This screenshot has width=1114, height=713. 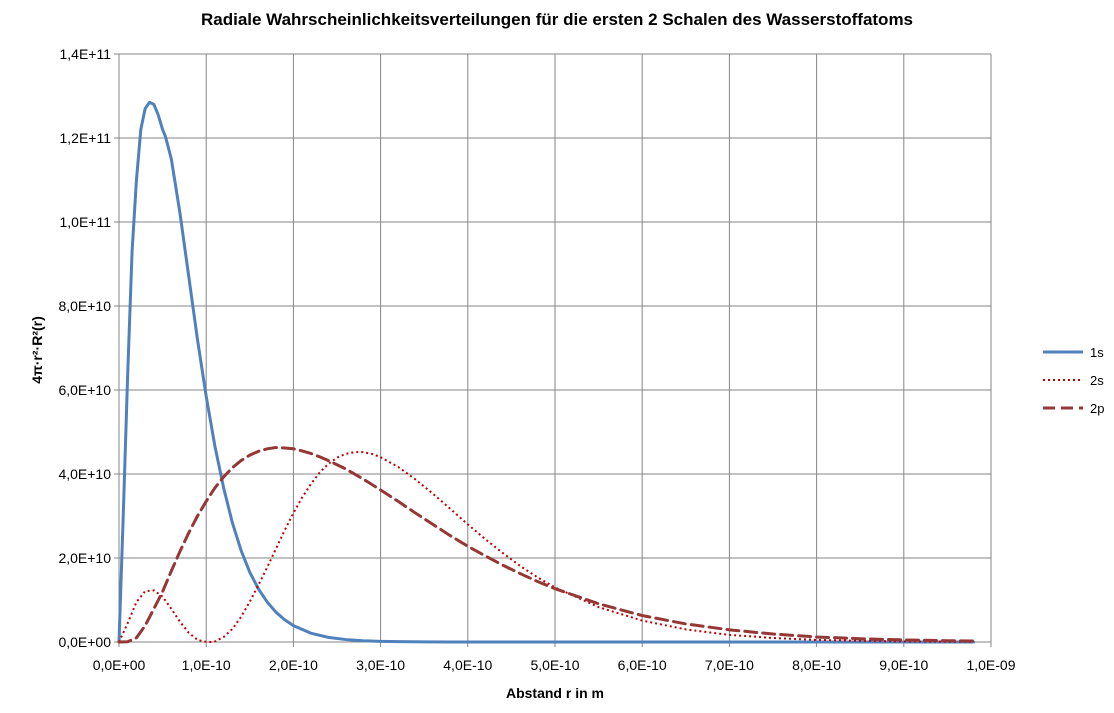 I want to click on y-tick-label: 4,0E+10, so click(x=84, y=474).